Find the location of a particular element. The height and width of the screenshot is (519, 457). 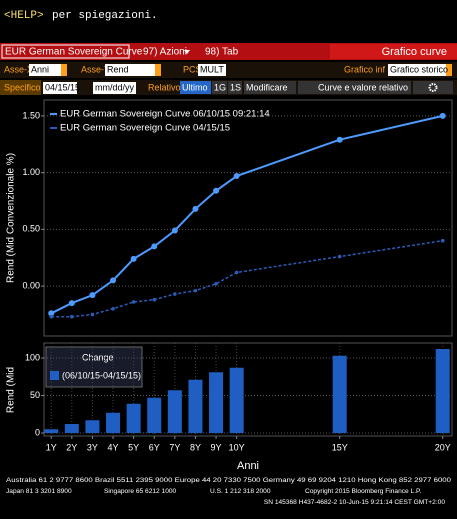

x-tick-label: 7Y is located at coordinates (174, 447).